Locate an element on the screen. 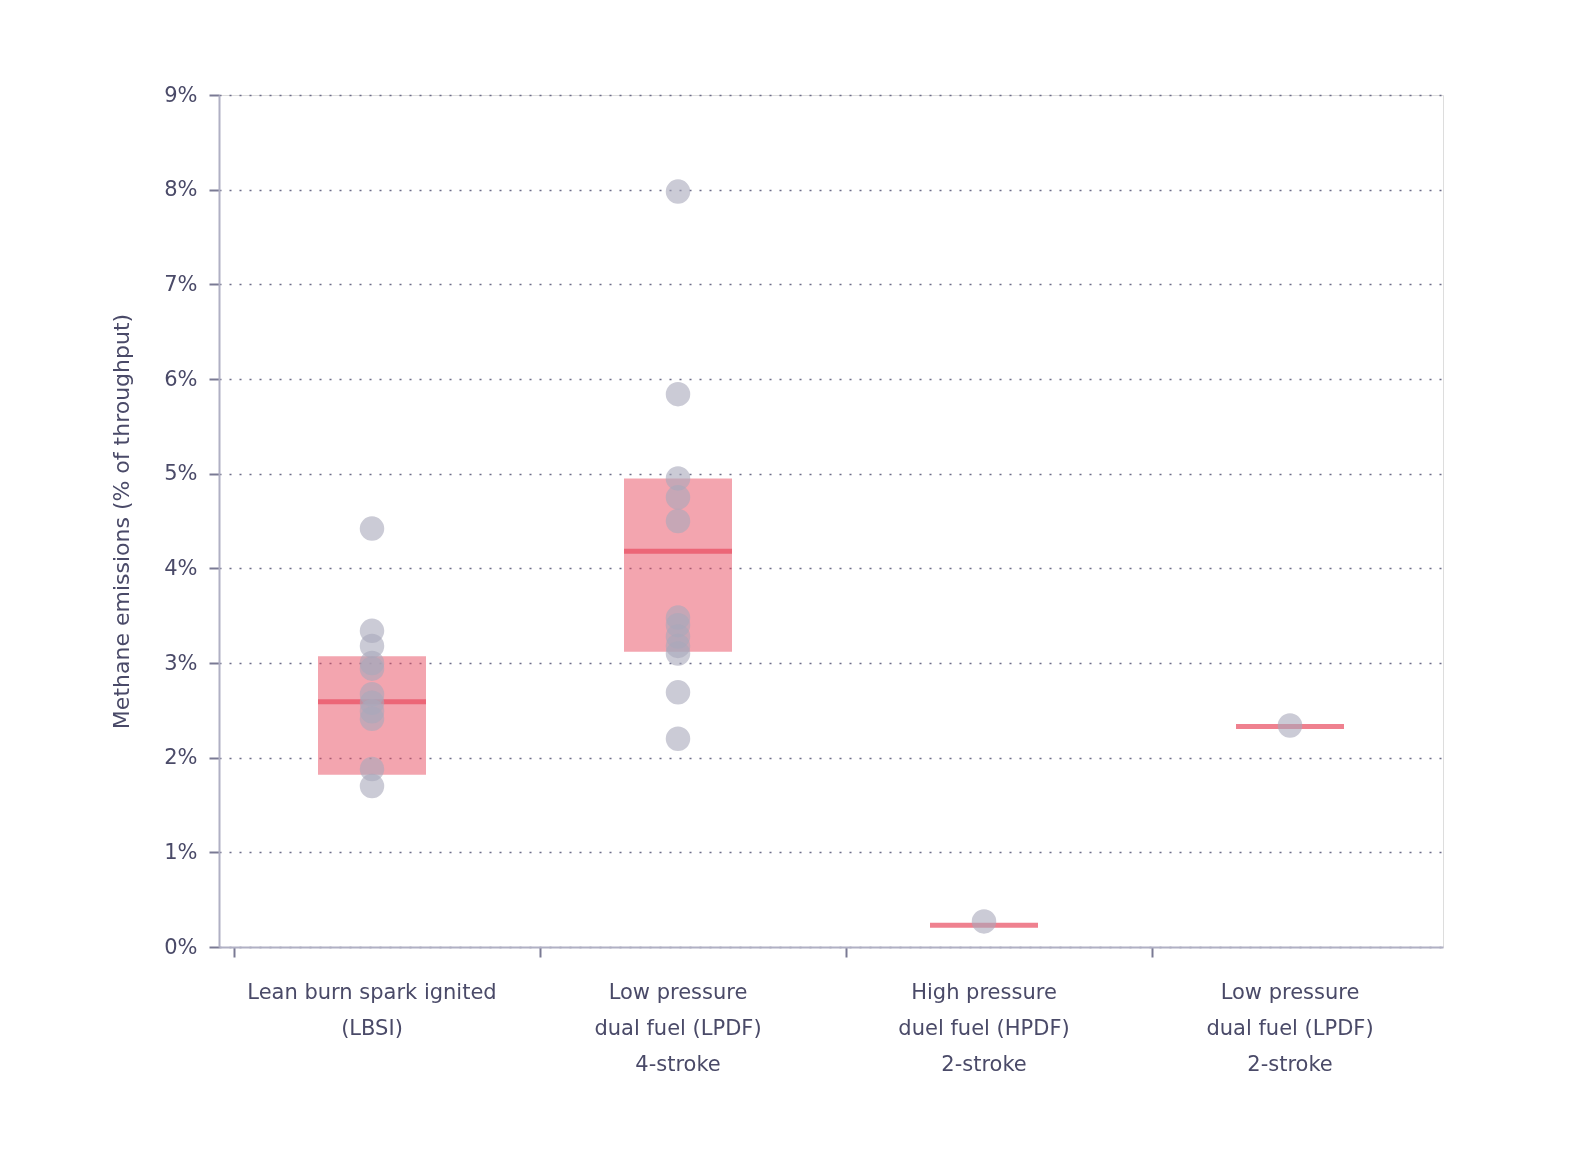 The image size is (1591, 1156). x-tick-label: Lean burn spark ignited (LBSI) is located at coordinates (372, 1009).